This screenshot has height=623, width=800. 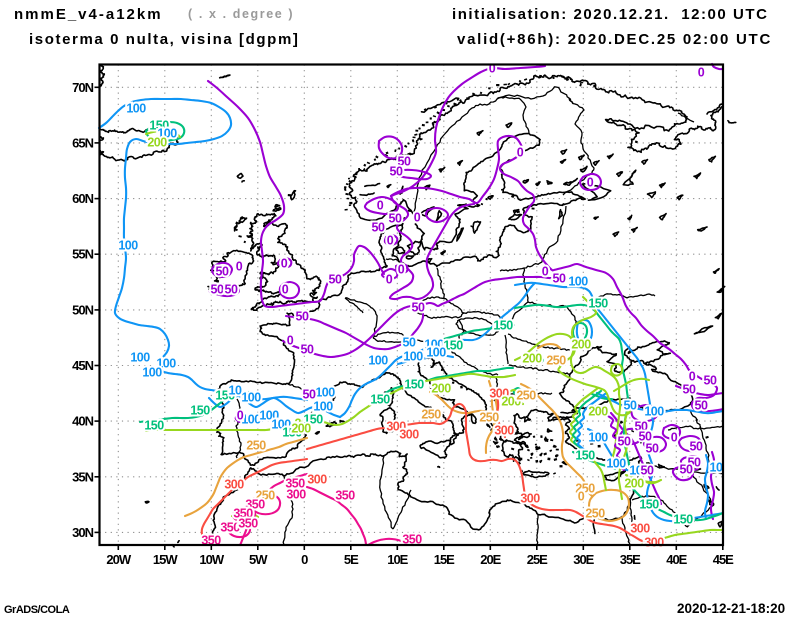 I want to click on svg-text: 40E, so click(x=676, y=559).